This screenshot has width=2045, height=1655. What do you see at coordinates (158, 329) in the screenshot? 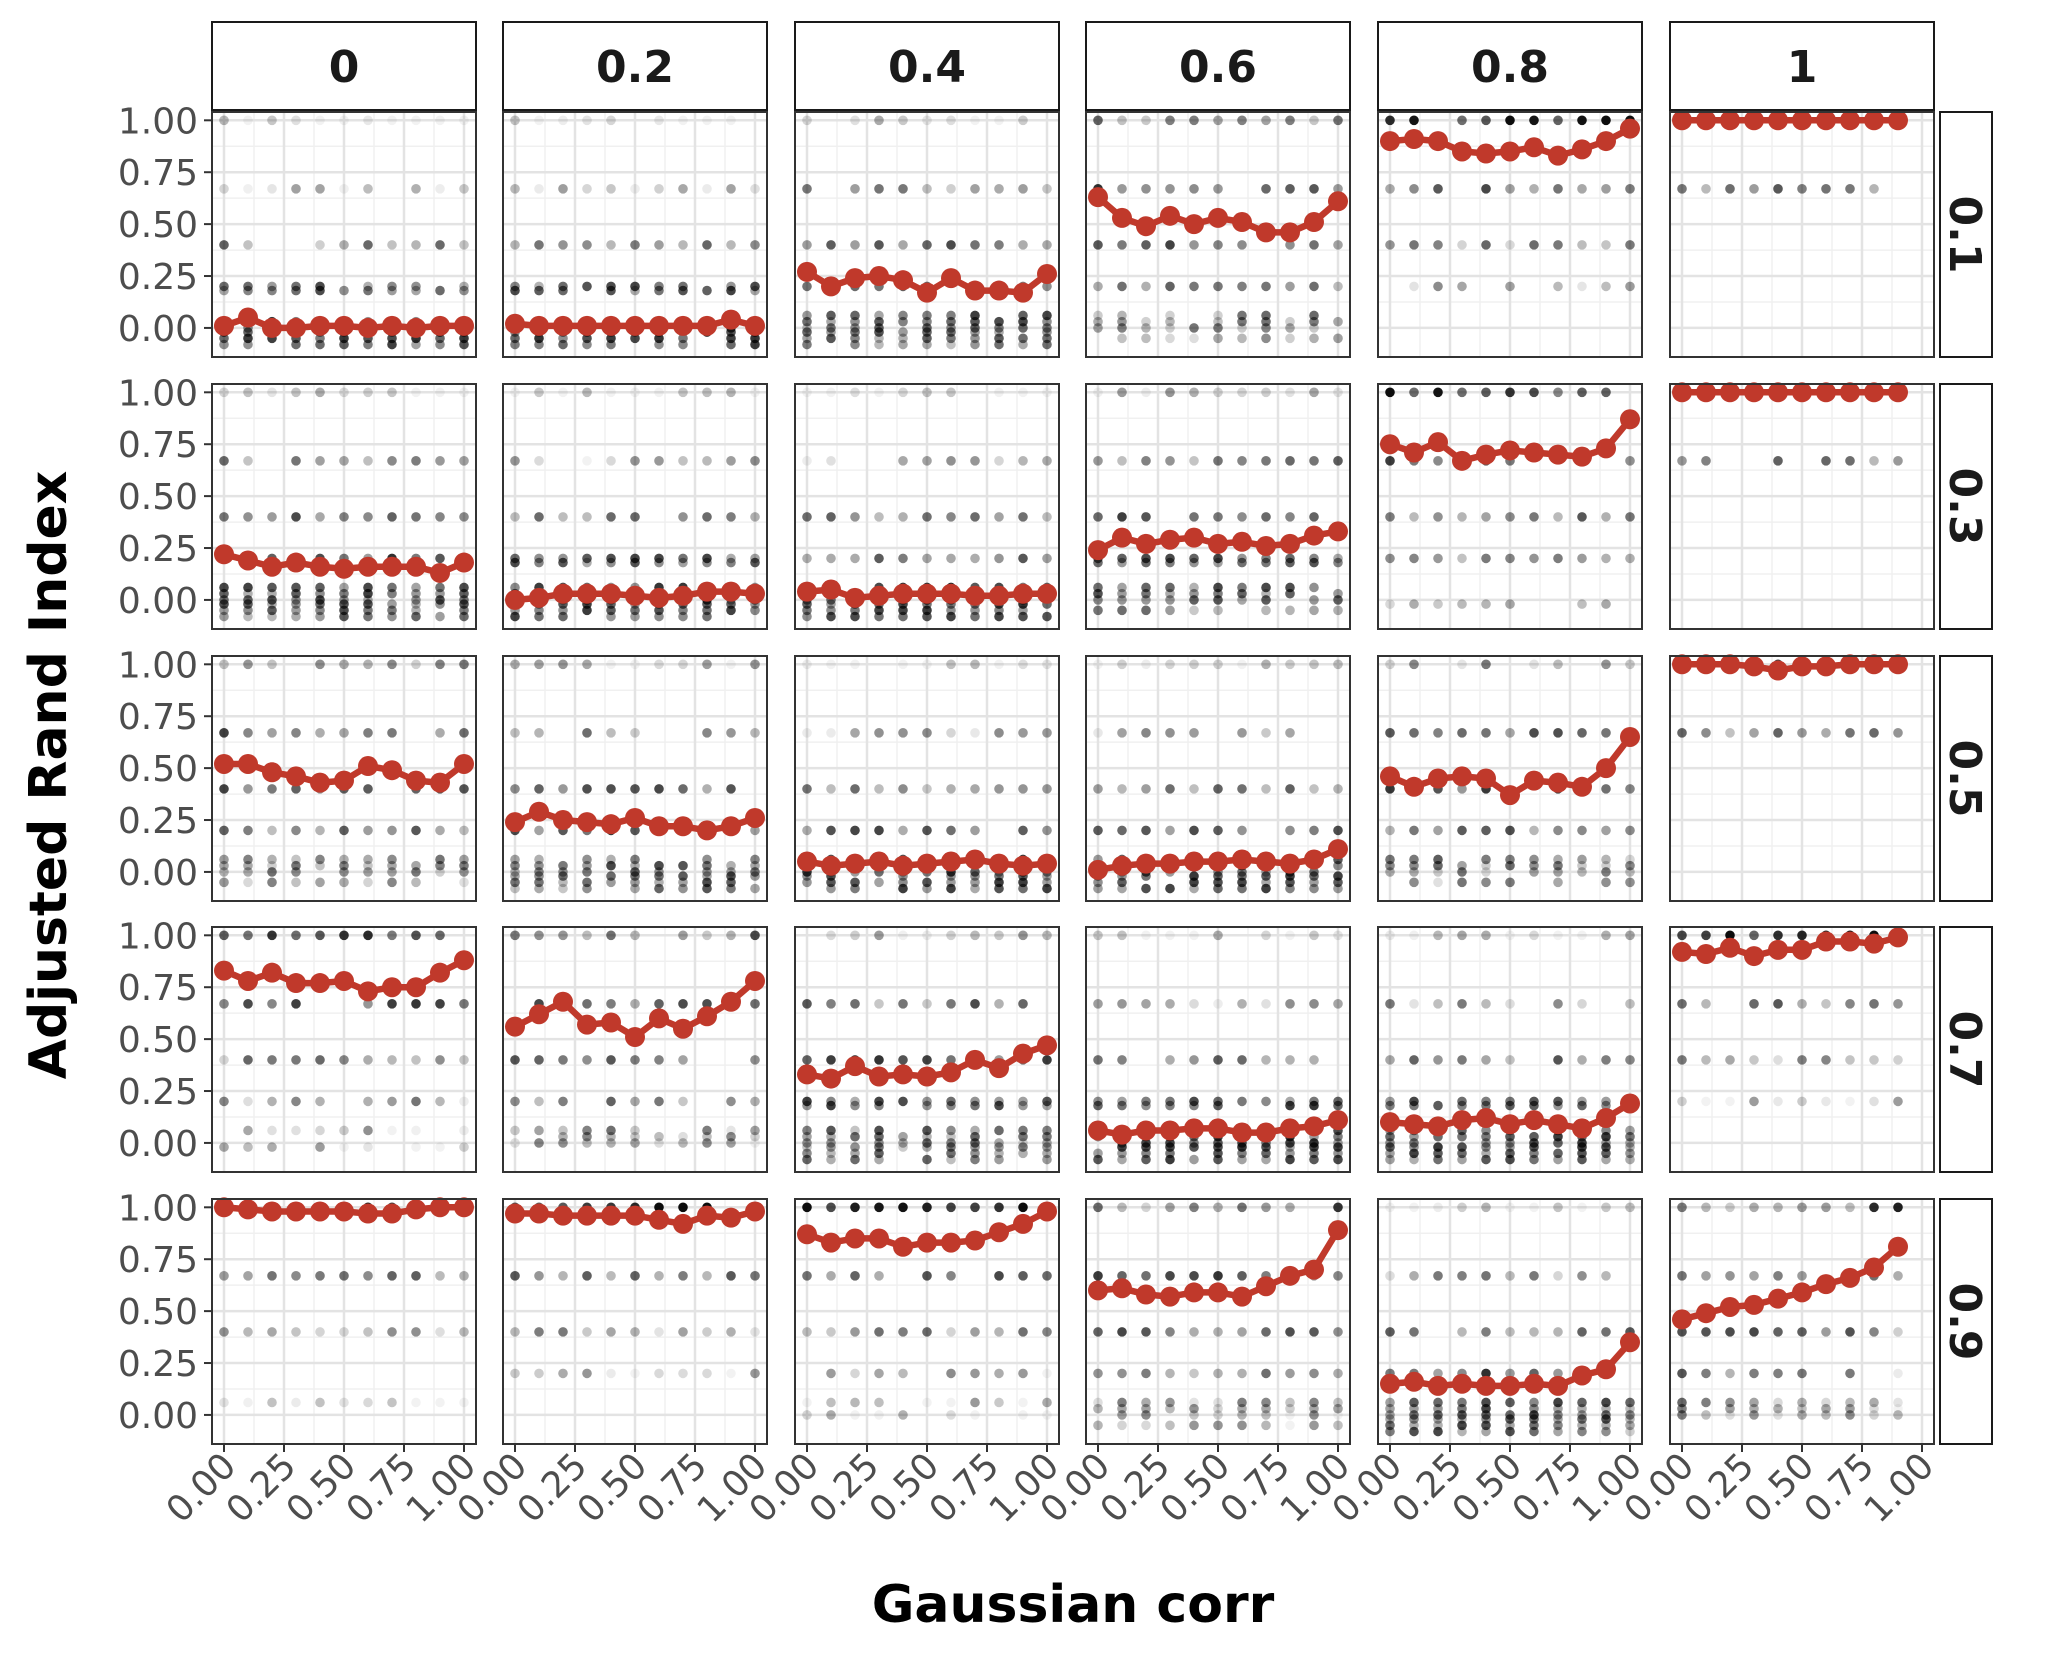
I see `y-tick-label: 0.00` at bounding box center [158, 329].